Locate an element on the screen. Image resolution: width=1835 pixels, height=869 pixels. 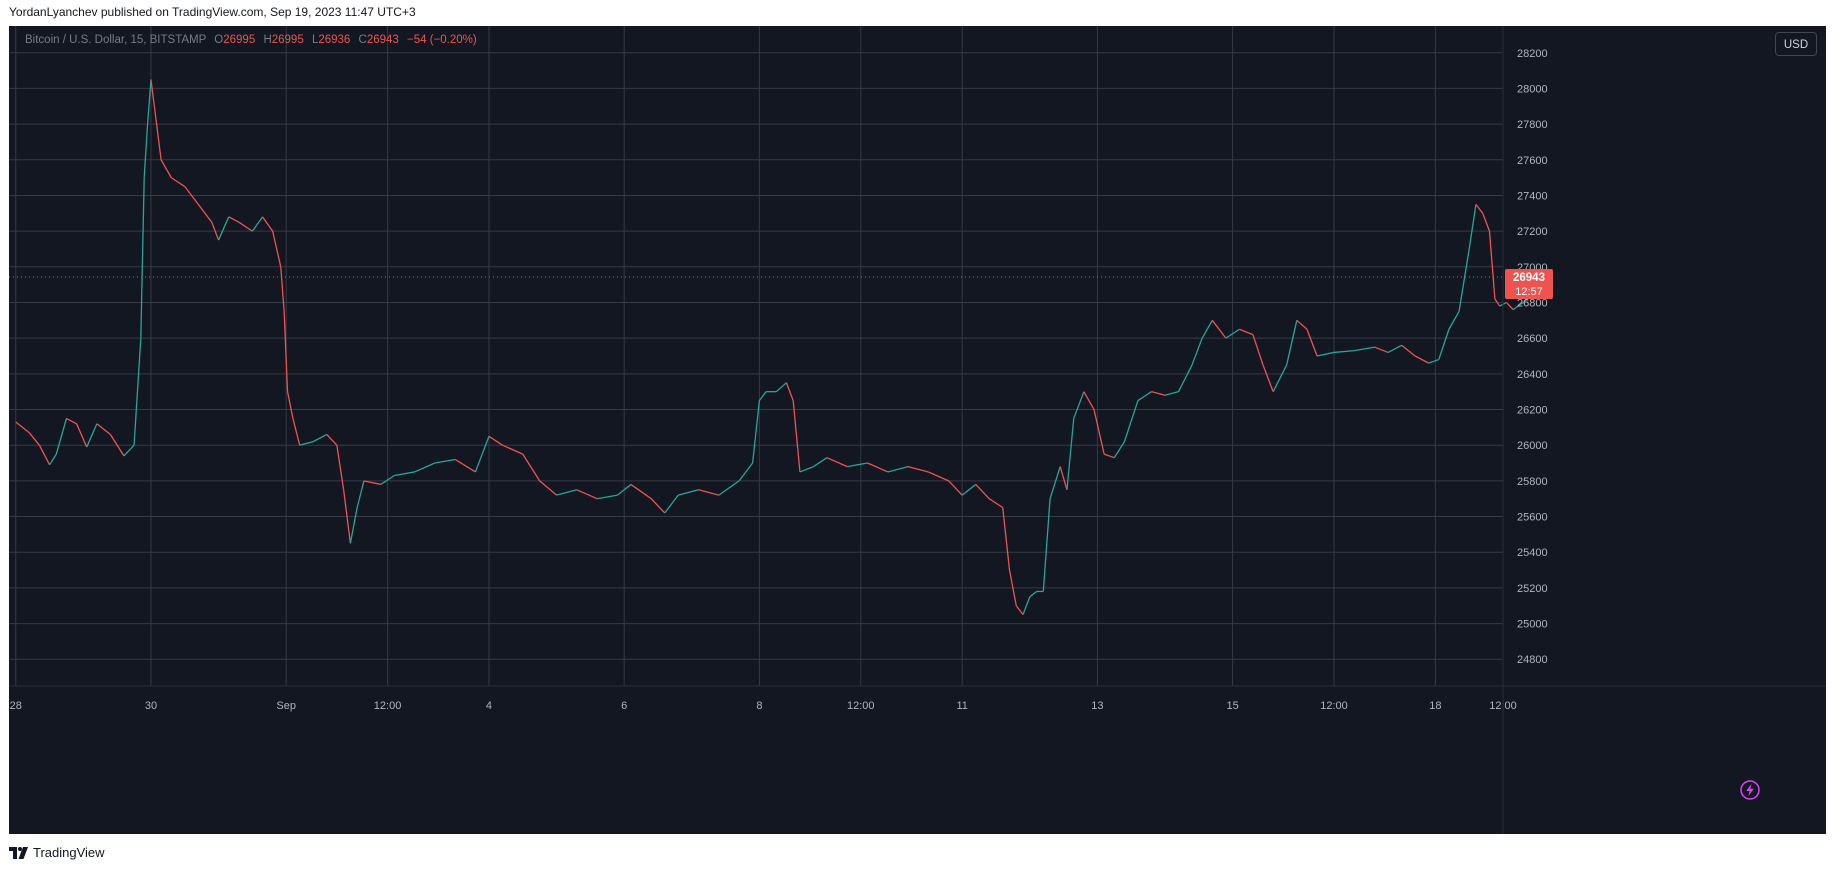
x-tick-label: Sep is located at coordinates (286, 706).